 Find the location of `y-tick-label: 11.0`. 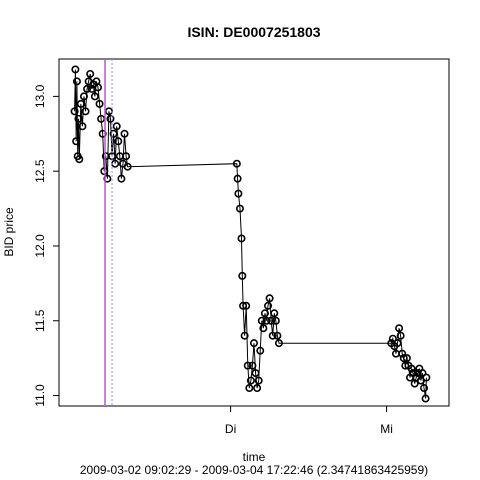

y-tick-label: 11.0 is located at coordinates (40, 395).